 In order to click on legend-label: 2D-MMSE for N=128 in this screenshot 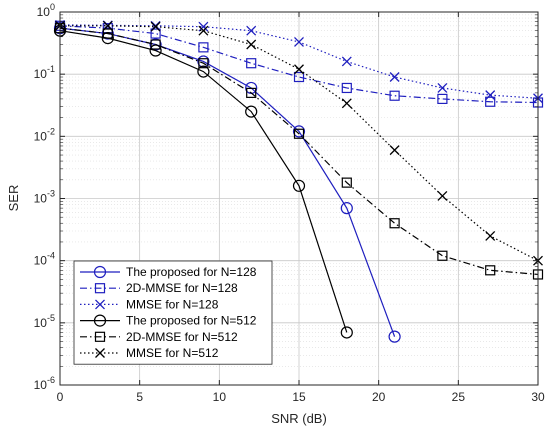, I will do `click(182, 288)`.